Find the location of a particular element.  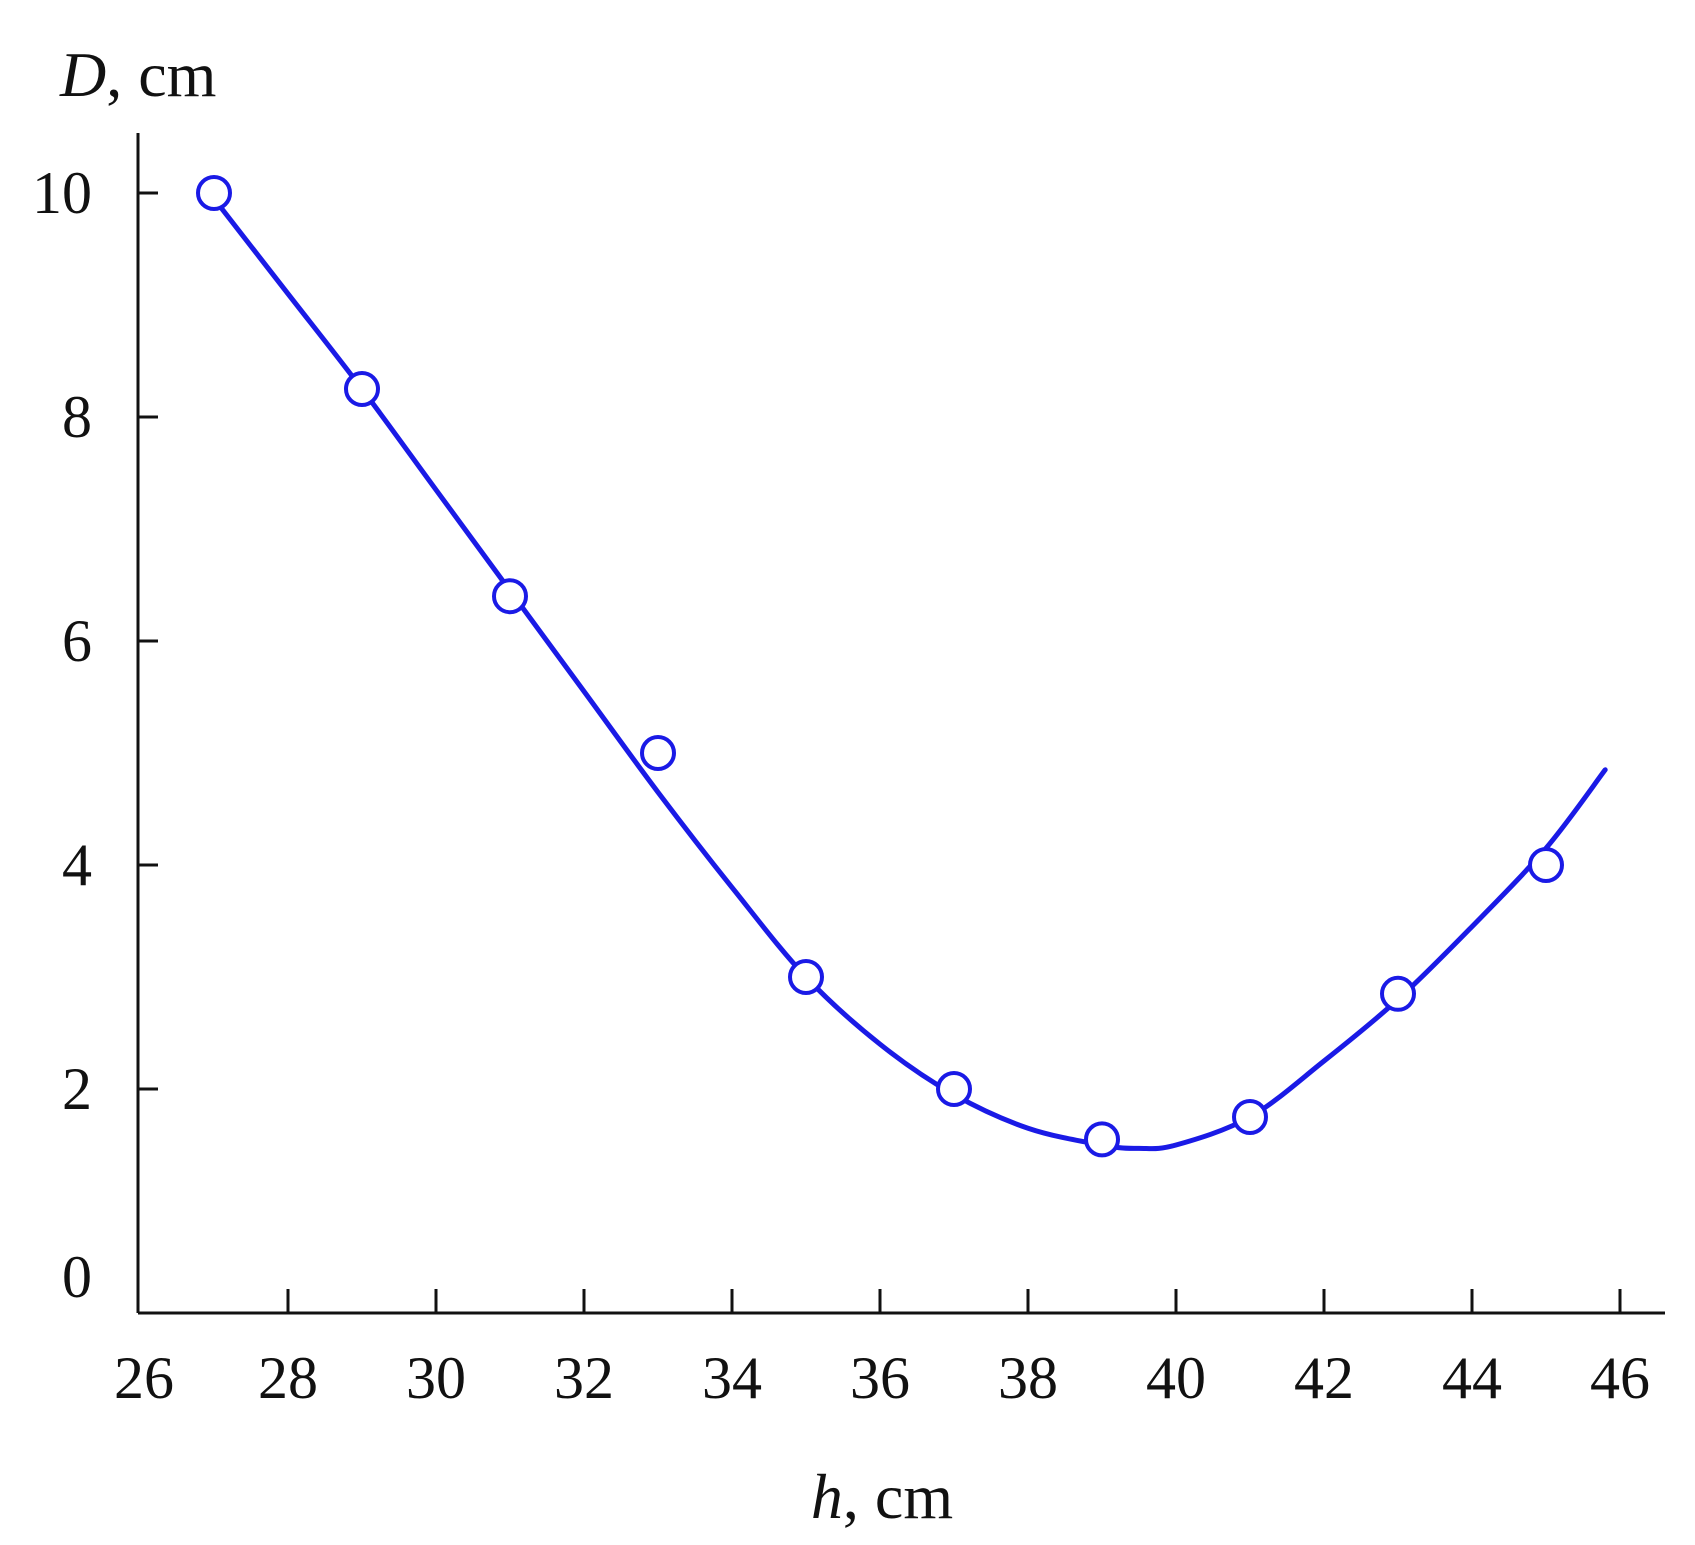

y-axis-symbol: D is located at coordinates (82, 74).